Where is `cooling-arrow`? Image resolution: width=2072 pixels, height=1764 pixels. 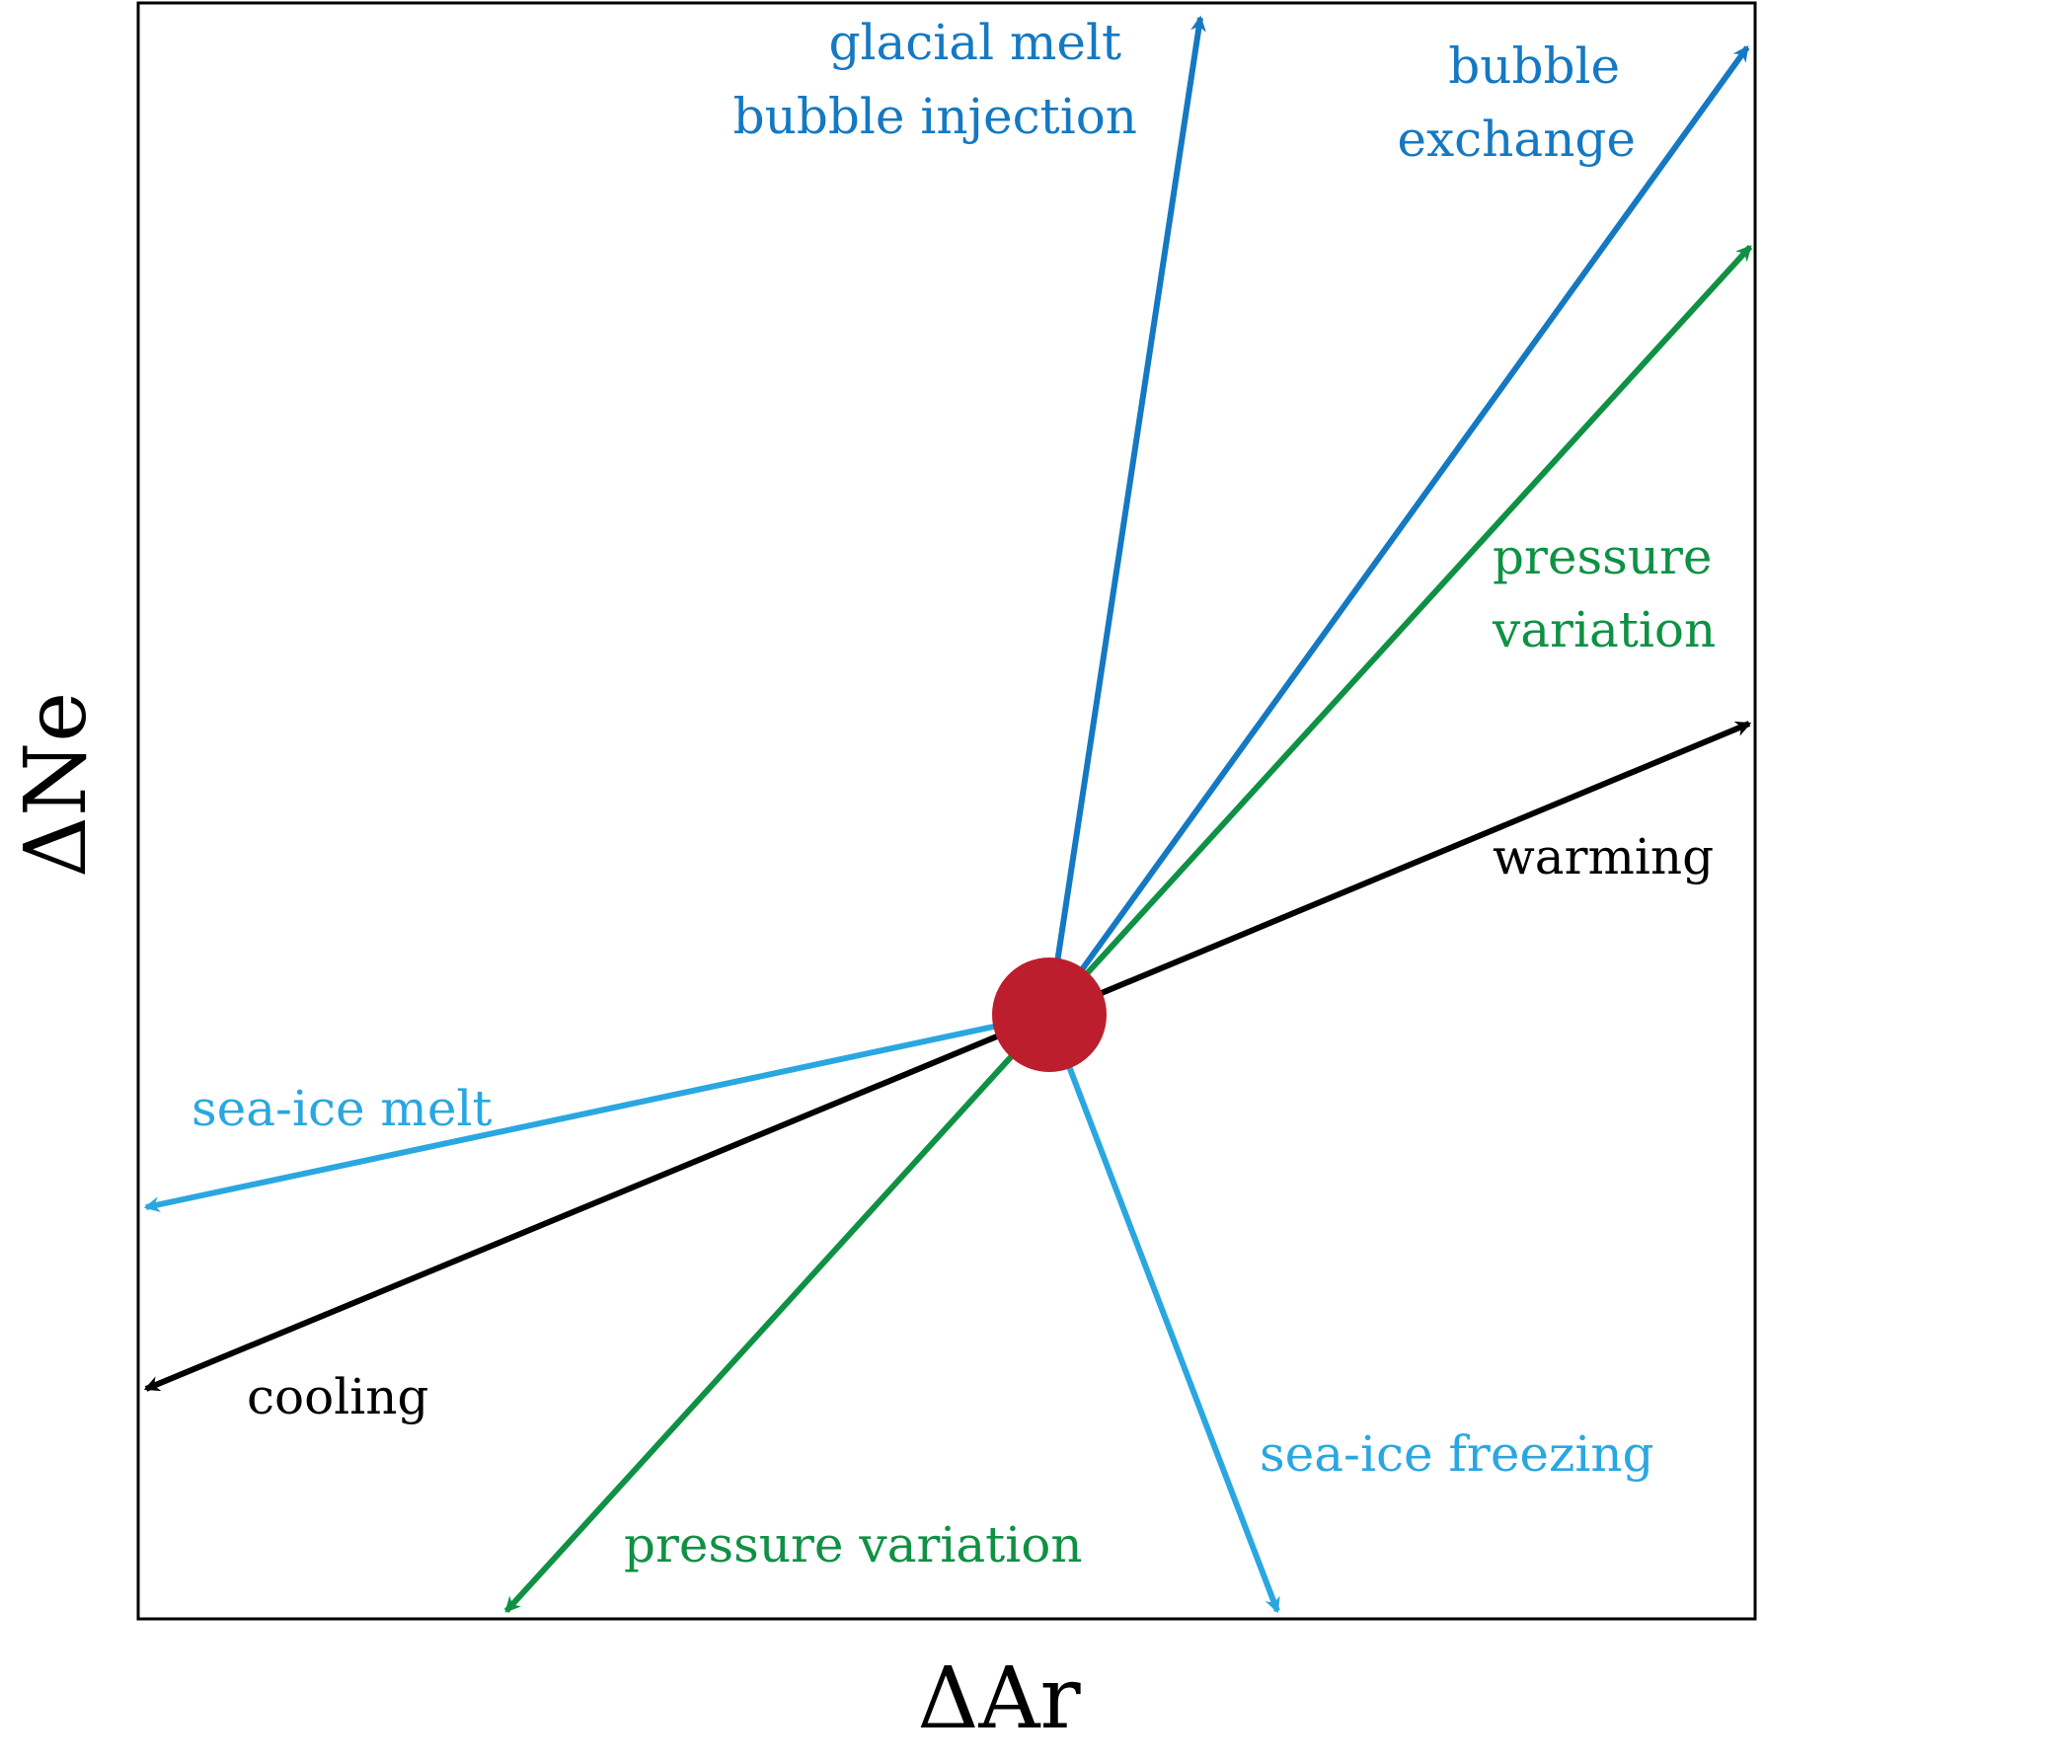 cooling-arrow is located at coordinates (597, 1202).